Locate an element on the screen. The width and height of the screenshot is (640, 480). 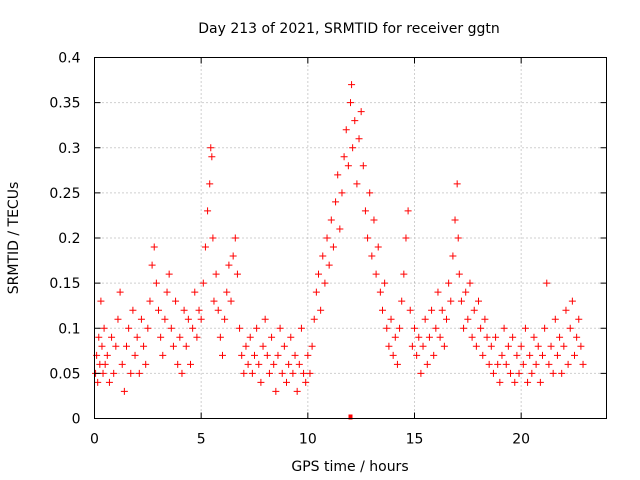
y-tick-label: 0.2 is located at coordinates (69, 239).